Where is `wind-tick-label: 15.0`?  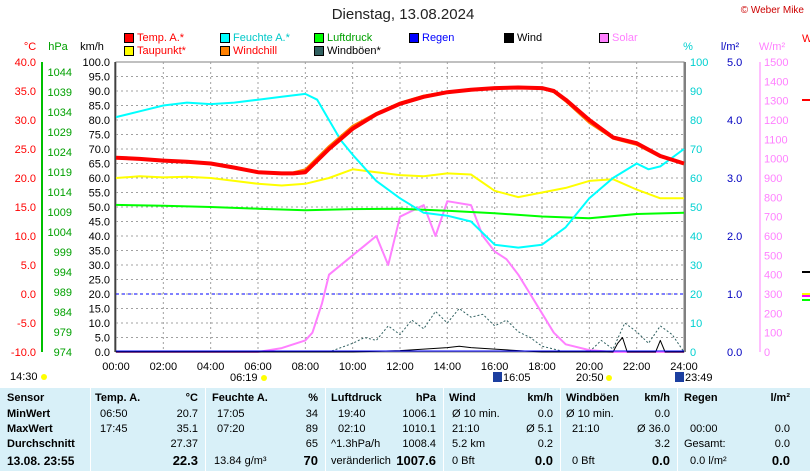 wind-tick-label: 15.0 is located at coordinates (99, 310).